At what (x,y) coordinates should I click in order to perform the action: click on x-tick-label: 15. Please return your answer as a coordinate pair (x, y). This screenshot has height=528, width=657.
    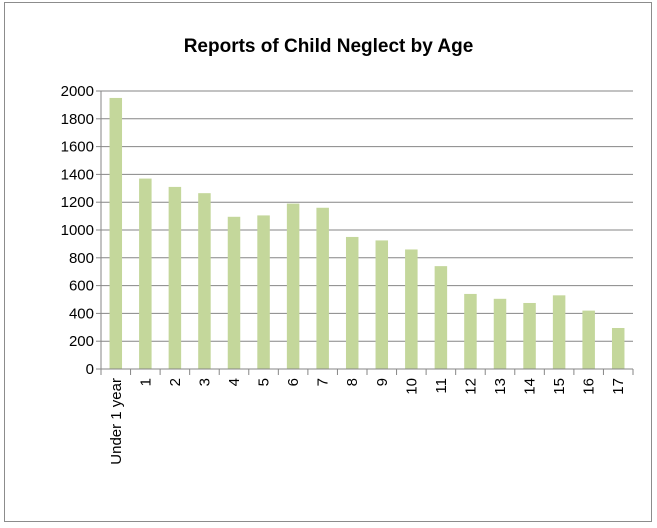
    Looking at the image, I should click on (559, 386).